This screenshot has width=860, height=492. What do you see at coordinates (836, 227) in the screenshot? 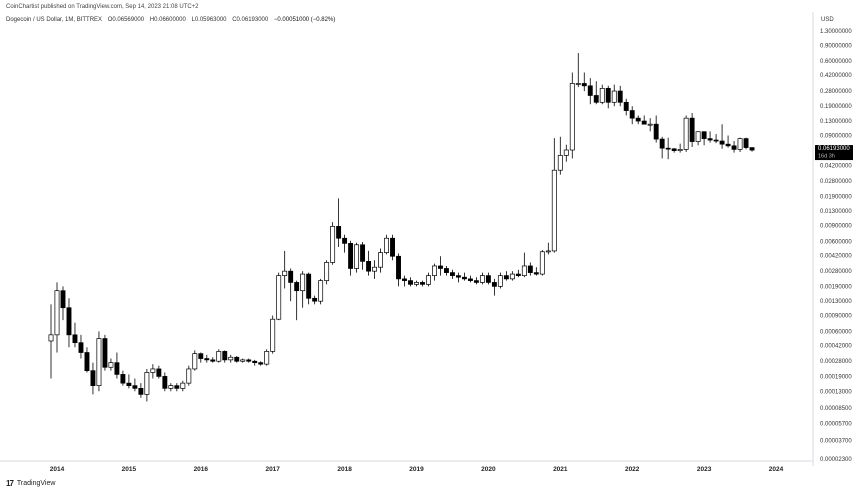
I see `price-tick-label: 0.00900000` at bounding box center [836, 227].